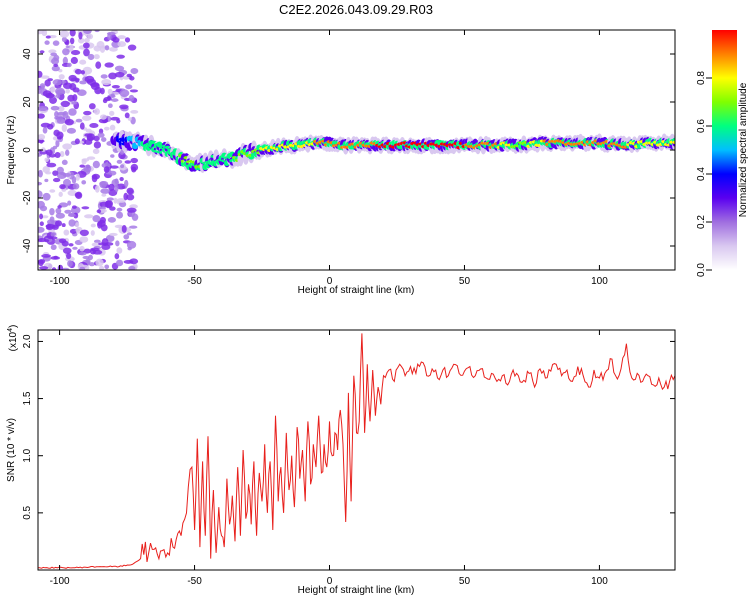 The height and width of the screenshot is (605, 750). I want to click on y-tick-label: 0.5, so click(27, 512).